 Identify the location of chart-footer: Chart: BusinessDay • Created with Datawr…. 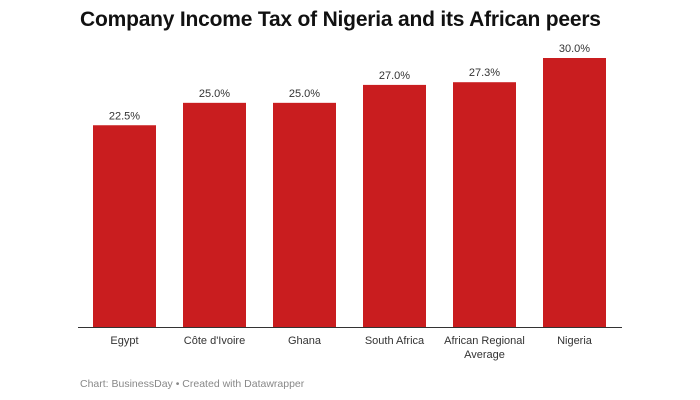
(192, 384).